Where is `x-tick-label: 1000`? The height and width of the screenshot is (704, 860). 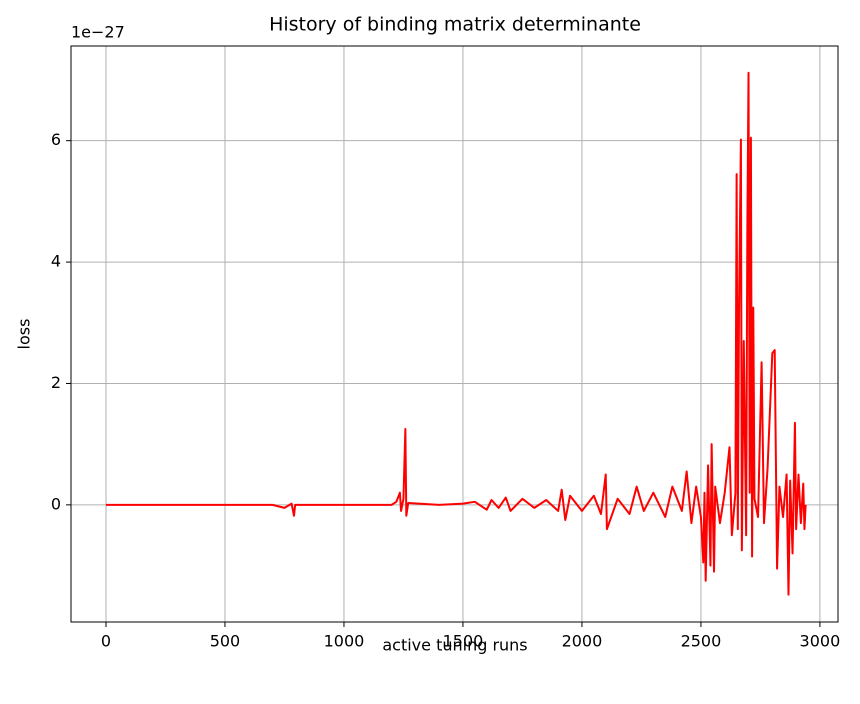
x-tick-label: 1000 is located at coordinates (344, 641).